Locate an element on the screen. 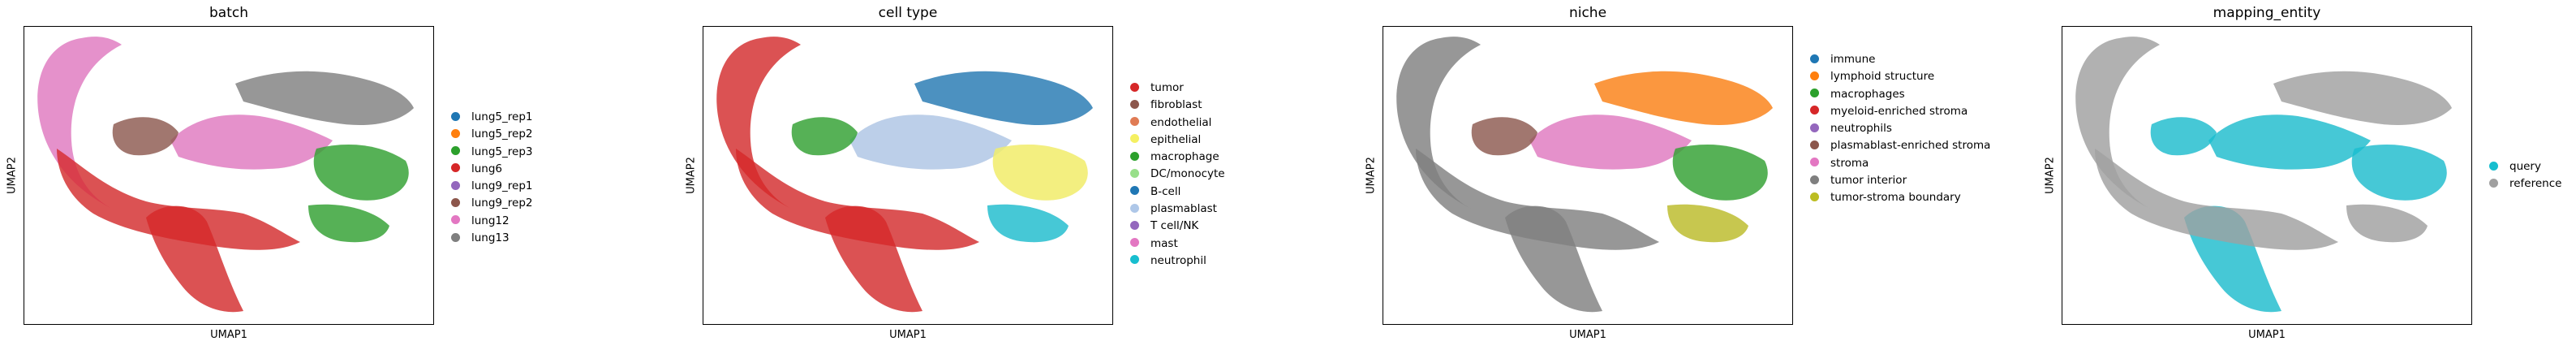  legend-label: lymphoid structure is located at coordinates (1882, 77).